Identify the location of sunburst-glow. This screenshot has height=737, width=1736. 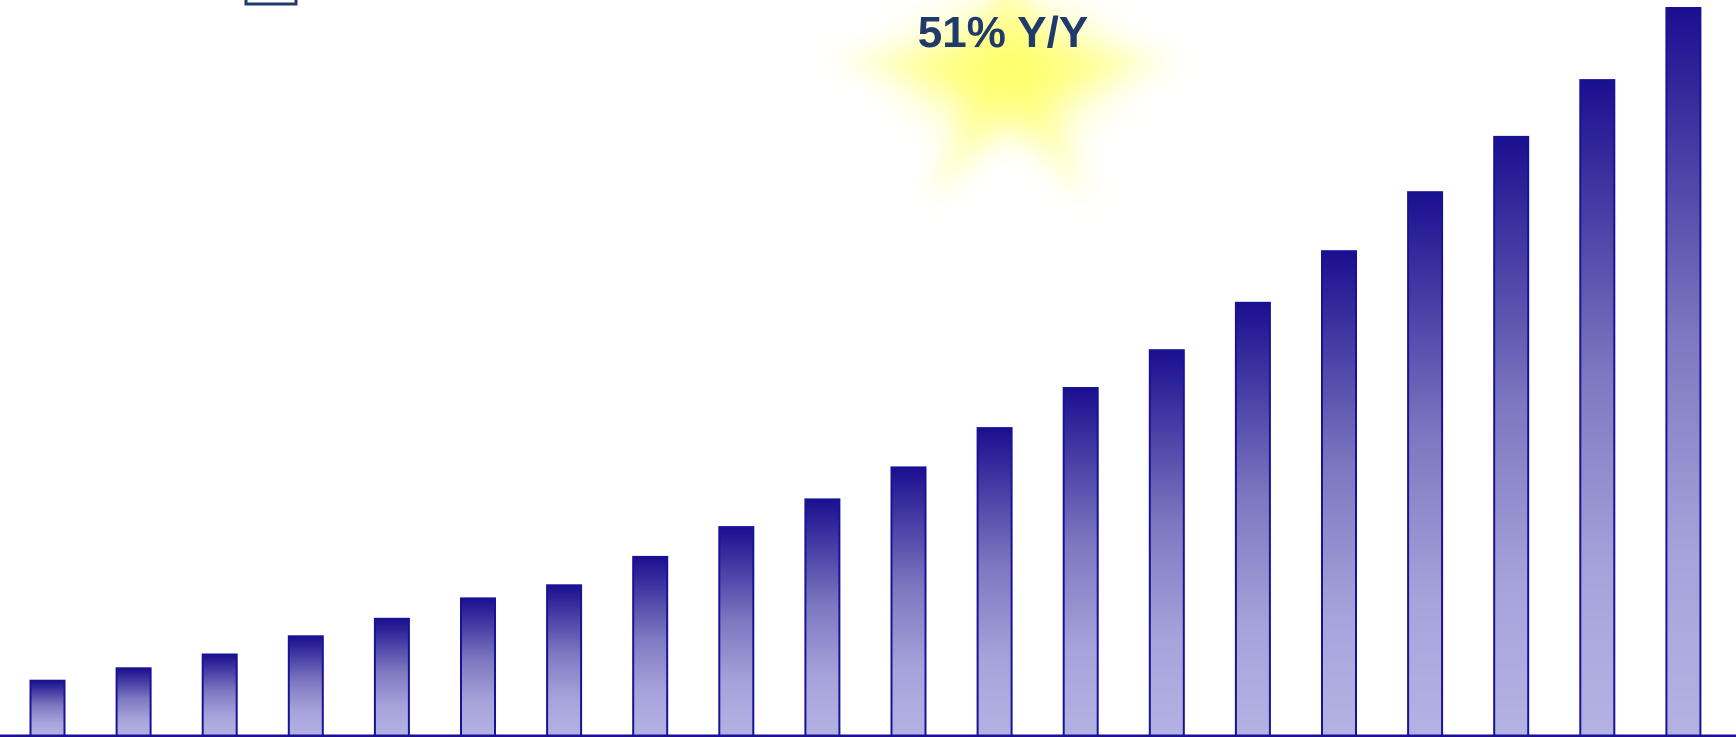
(1005, 100).